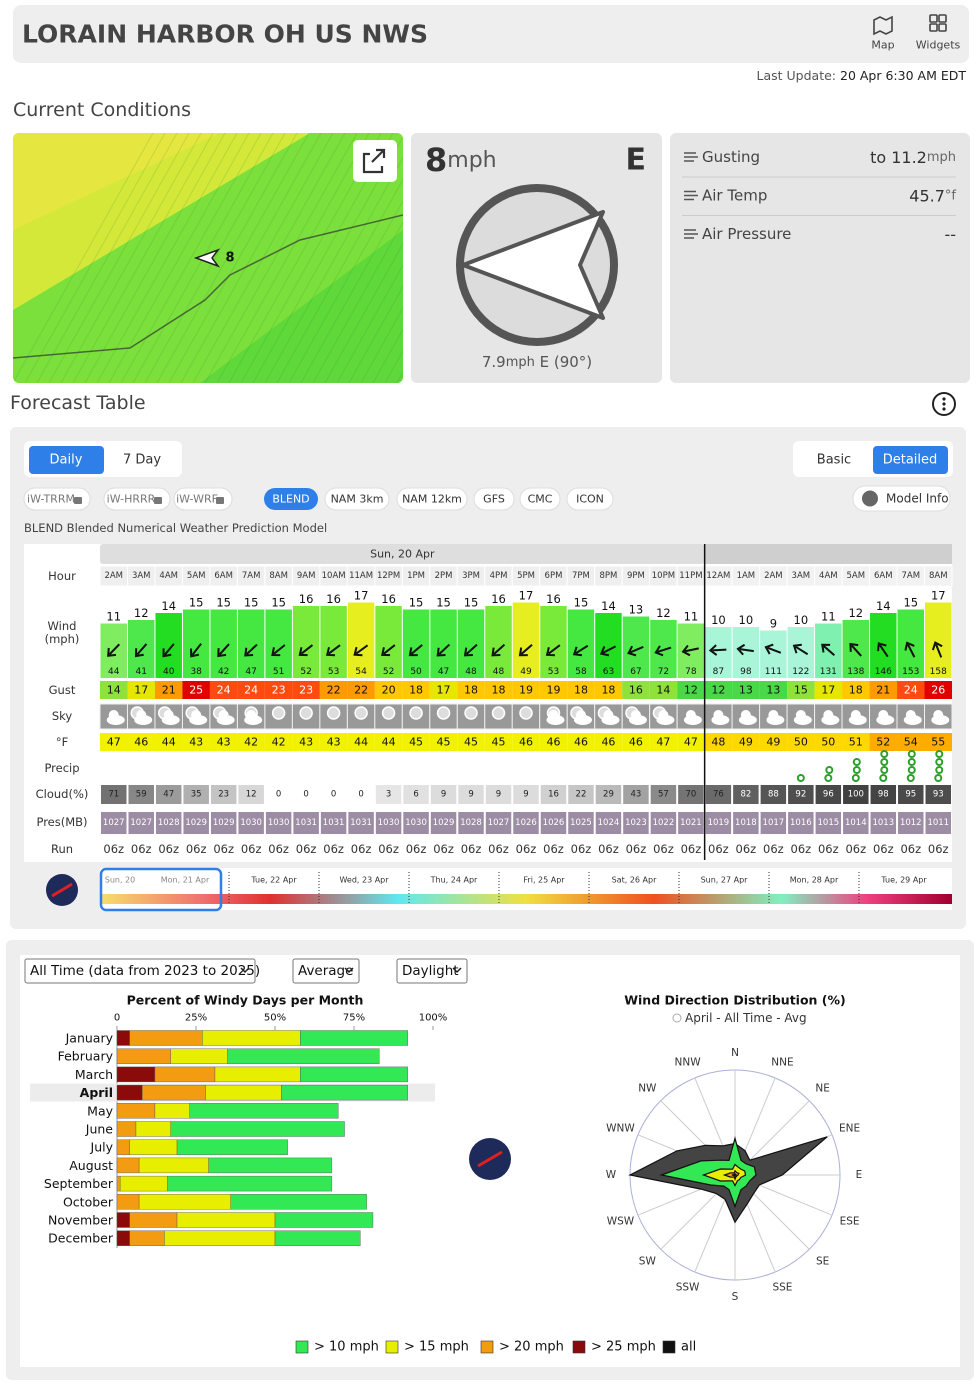  I want to click on cloud-value: 16, so click(553, 795).